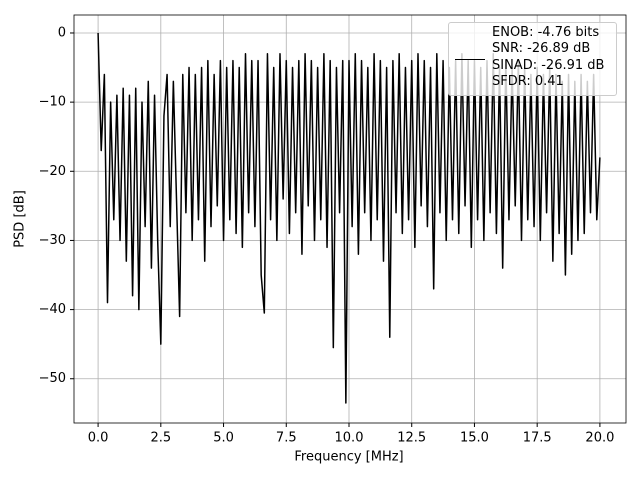  Describe the element at coordinates (348, 457) in the screenshot. I see `x-axis-label: Frequency [MHz]` at that location.